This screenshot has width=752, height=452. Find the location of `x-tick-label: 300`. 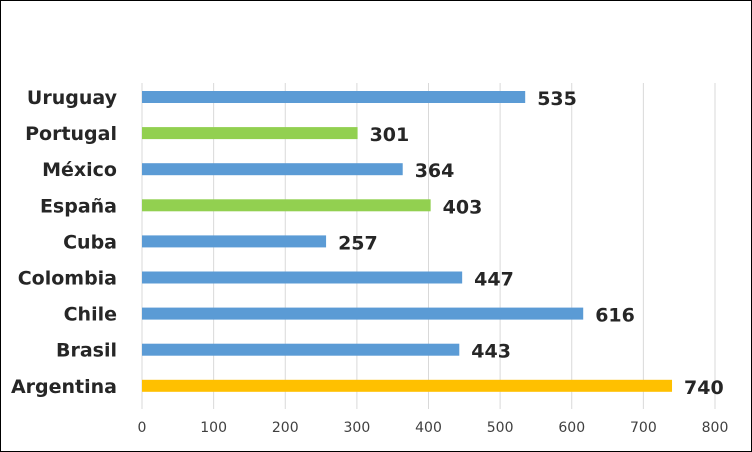

x-tick-label: 300 is located at coordinates (357, 428).